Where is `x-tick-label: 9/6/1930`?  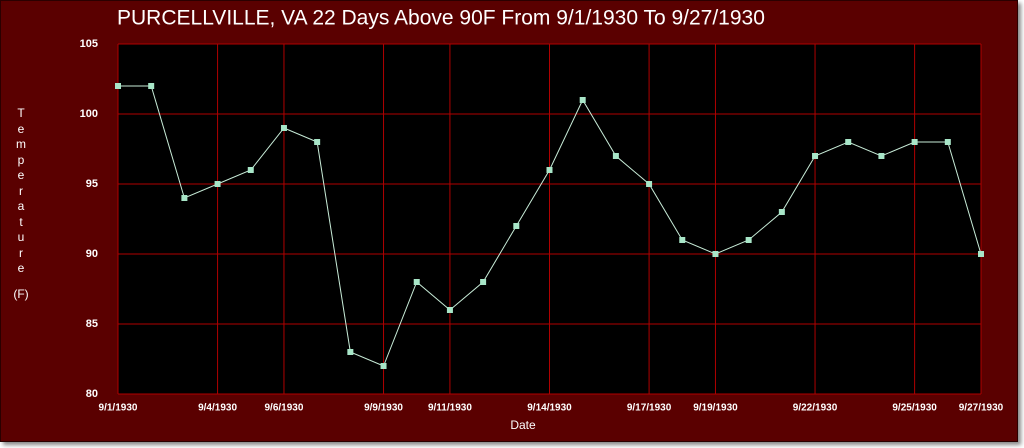
x-tick-label: 9/6/1930 is located at coordinates (283, 408).